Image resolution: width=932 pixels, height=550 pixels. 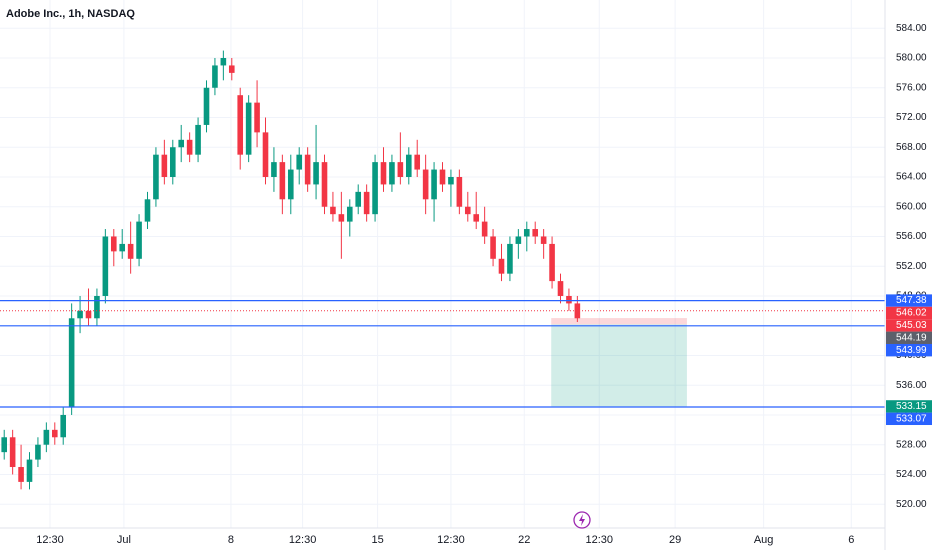 I want to click on price-label: 546.02, so click(x=911, y=313).